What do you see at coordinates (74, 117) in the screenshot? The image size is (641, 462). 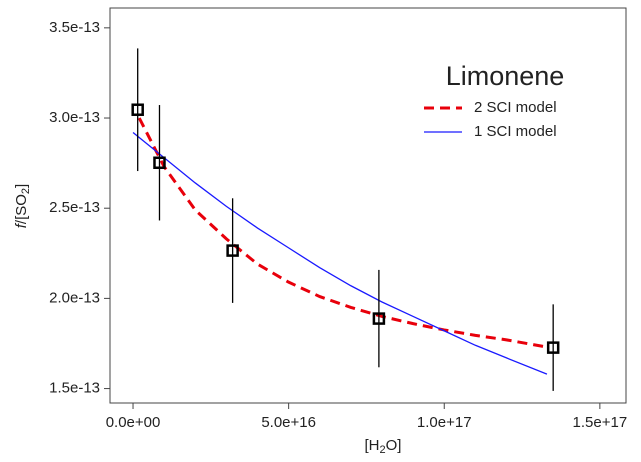 I see `y-tick-label: 3.0e-13` at bounding box center [74, 117].